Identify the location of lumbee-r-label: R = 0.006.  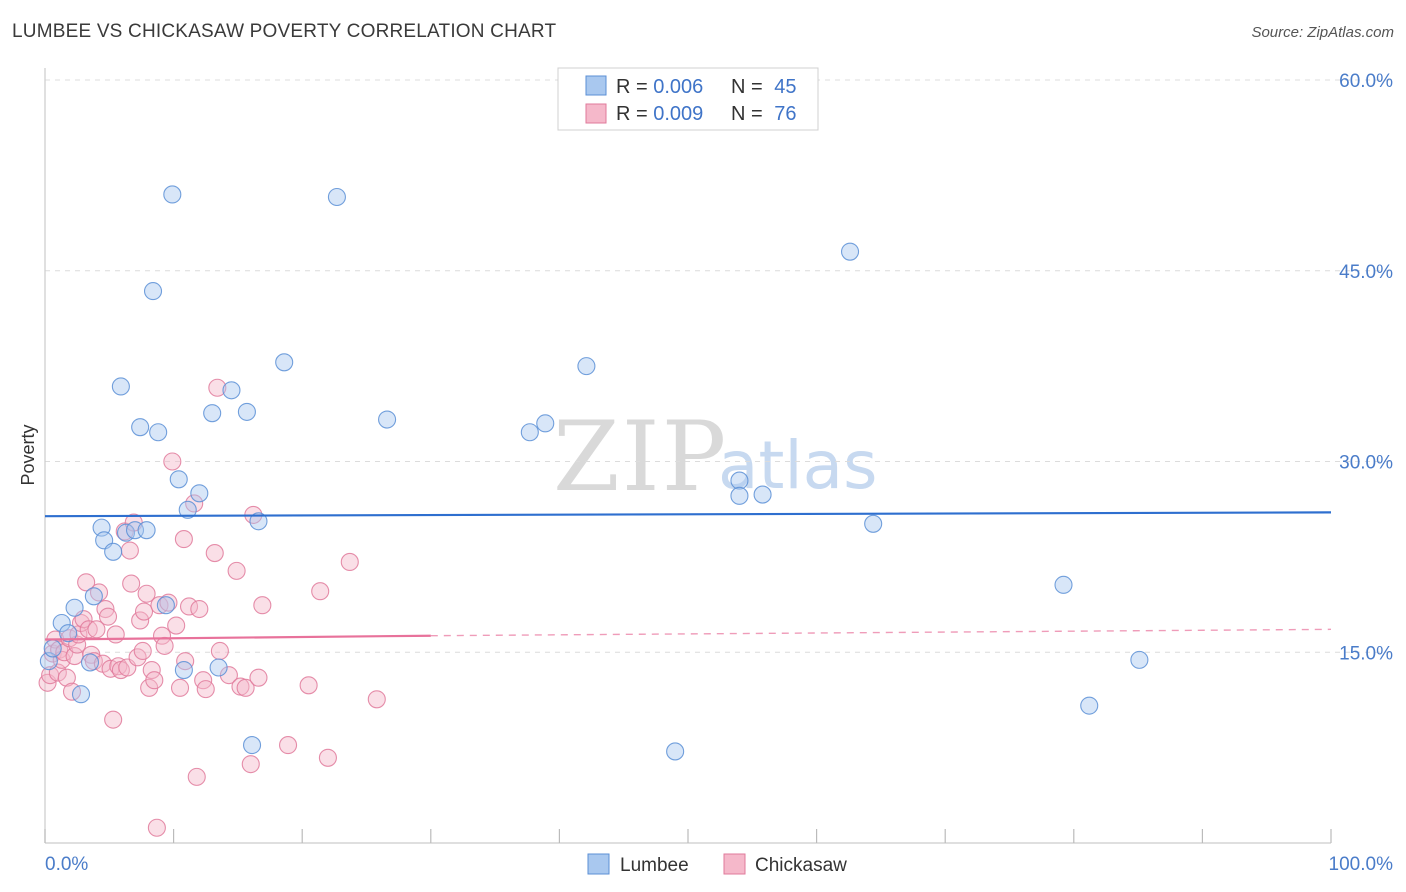
(659, 87).